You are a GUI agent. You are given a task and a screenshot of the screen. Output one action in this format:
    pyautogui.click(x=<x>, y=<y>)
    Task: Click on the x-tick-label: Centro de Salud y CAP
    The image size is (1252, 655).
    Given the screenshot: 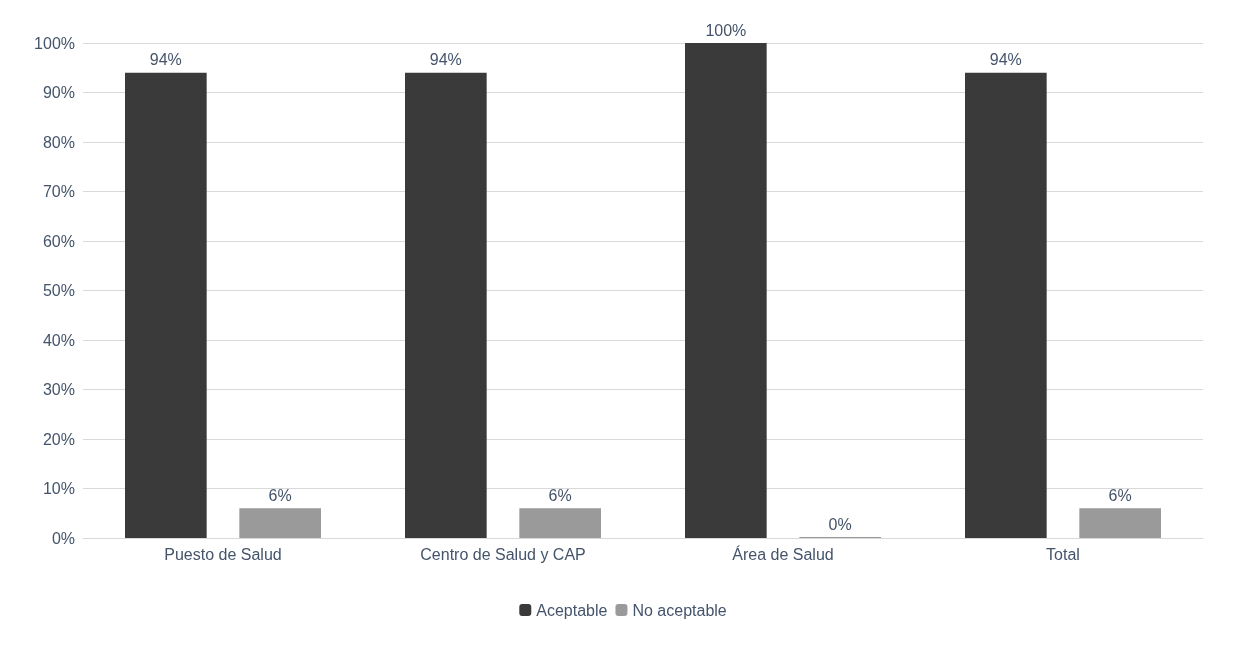 What is the action you would take?
    pyautogui.click(x=503, y=554)
    